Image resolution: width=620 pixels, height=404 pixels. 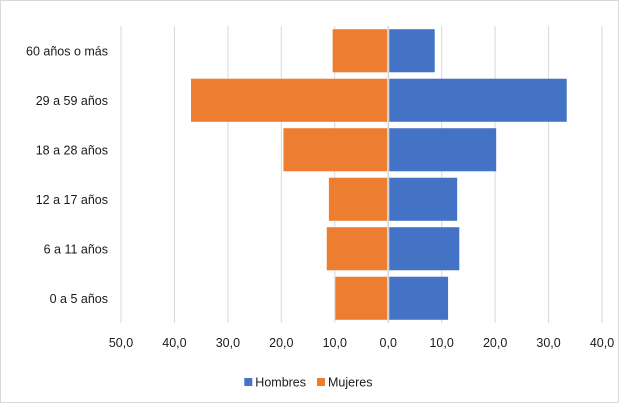 What do you see at coordinates (280, 383) in the screenshot?
I see `legend-label-hombres: Hombres` at bounding box center [280, 383].